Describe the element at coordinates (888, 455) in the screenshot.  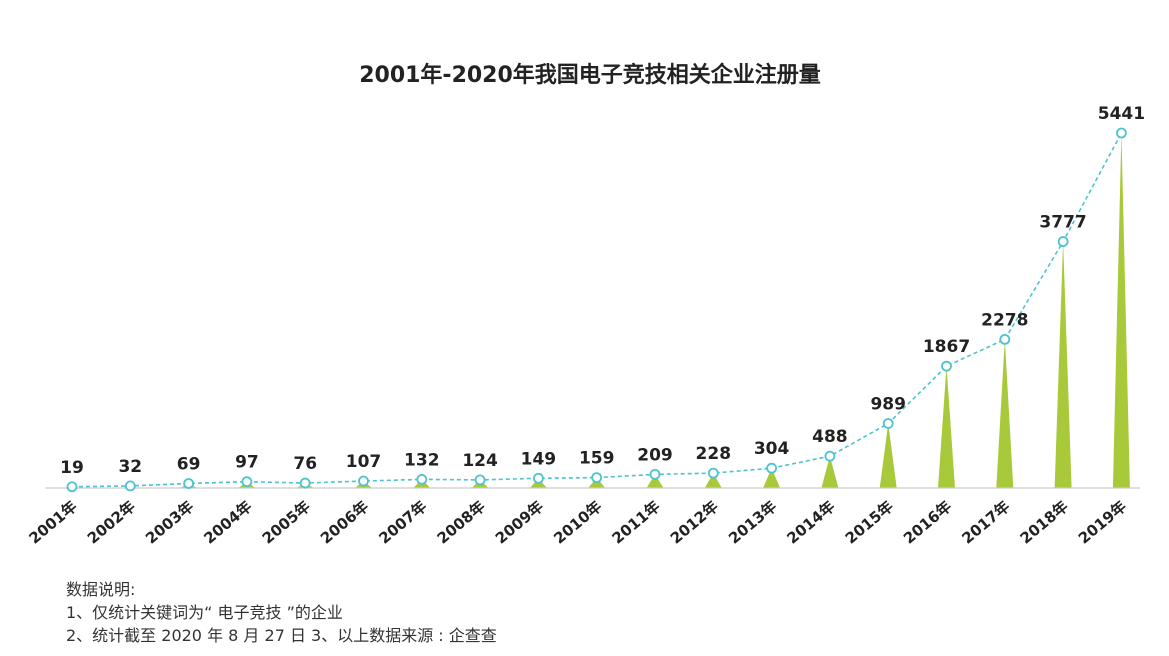
I see `bar-2015年` at that location.